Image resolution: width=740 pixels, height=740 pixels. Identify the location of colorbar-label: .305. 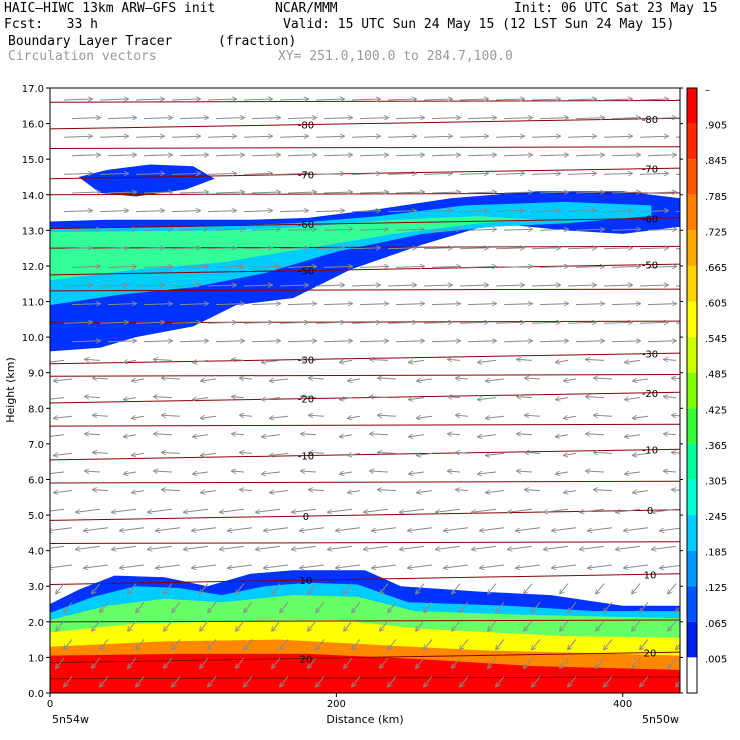
(716, 481).